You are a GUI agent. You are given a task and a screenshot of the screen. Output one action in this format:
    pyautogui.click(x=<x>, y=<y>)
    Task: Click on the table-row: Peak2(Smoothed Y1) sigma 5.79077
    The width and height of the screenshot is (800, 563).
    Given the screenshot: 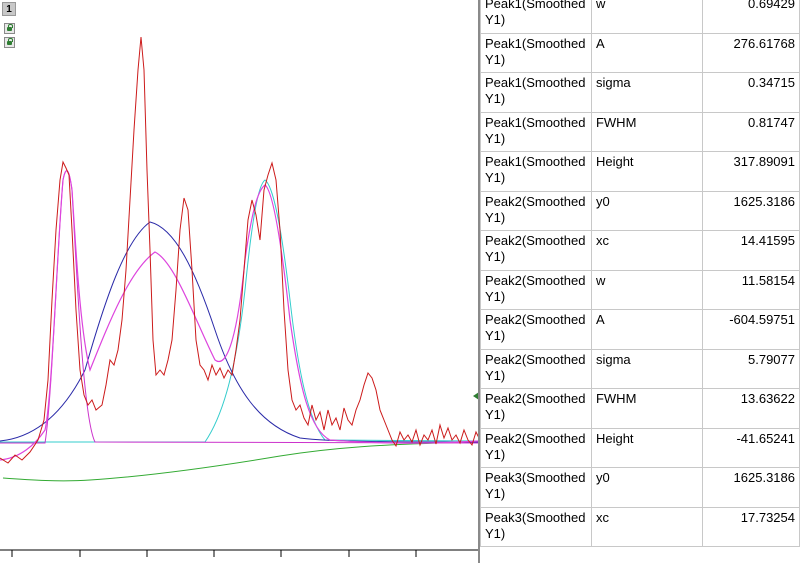 What is the action you would take?
    pyautogui.click(x=640, y=368)
    